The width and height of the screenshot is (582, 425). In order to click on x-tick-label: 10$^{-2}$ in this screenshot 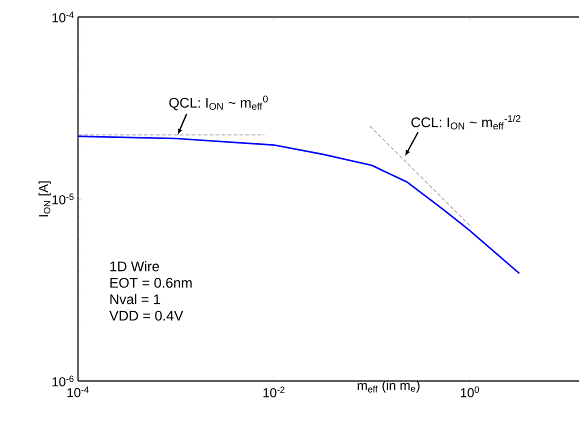, I will do `click(273, 392)`.